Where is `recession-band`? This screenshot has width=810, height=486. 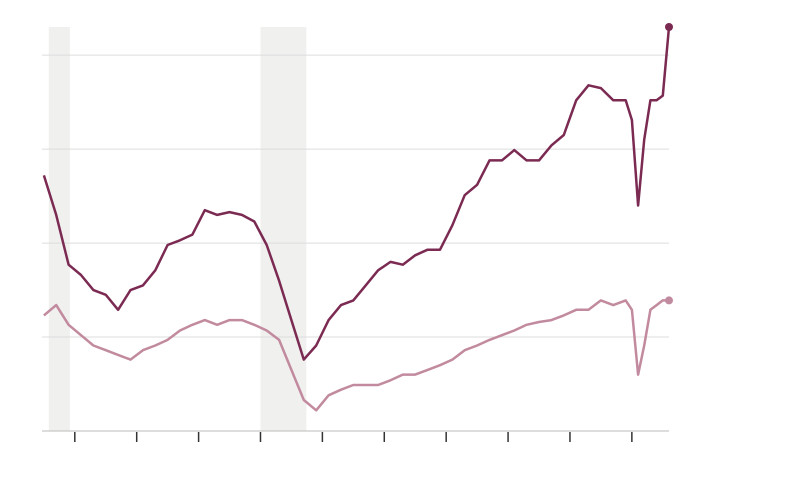
recession-band is located at coordinates (283, 229).